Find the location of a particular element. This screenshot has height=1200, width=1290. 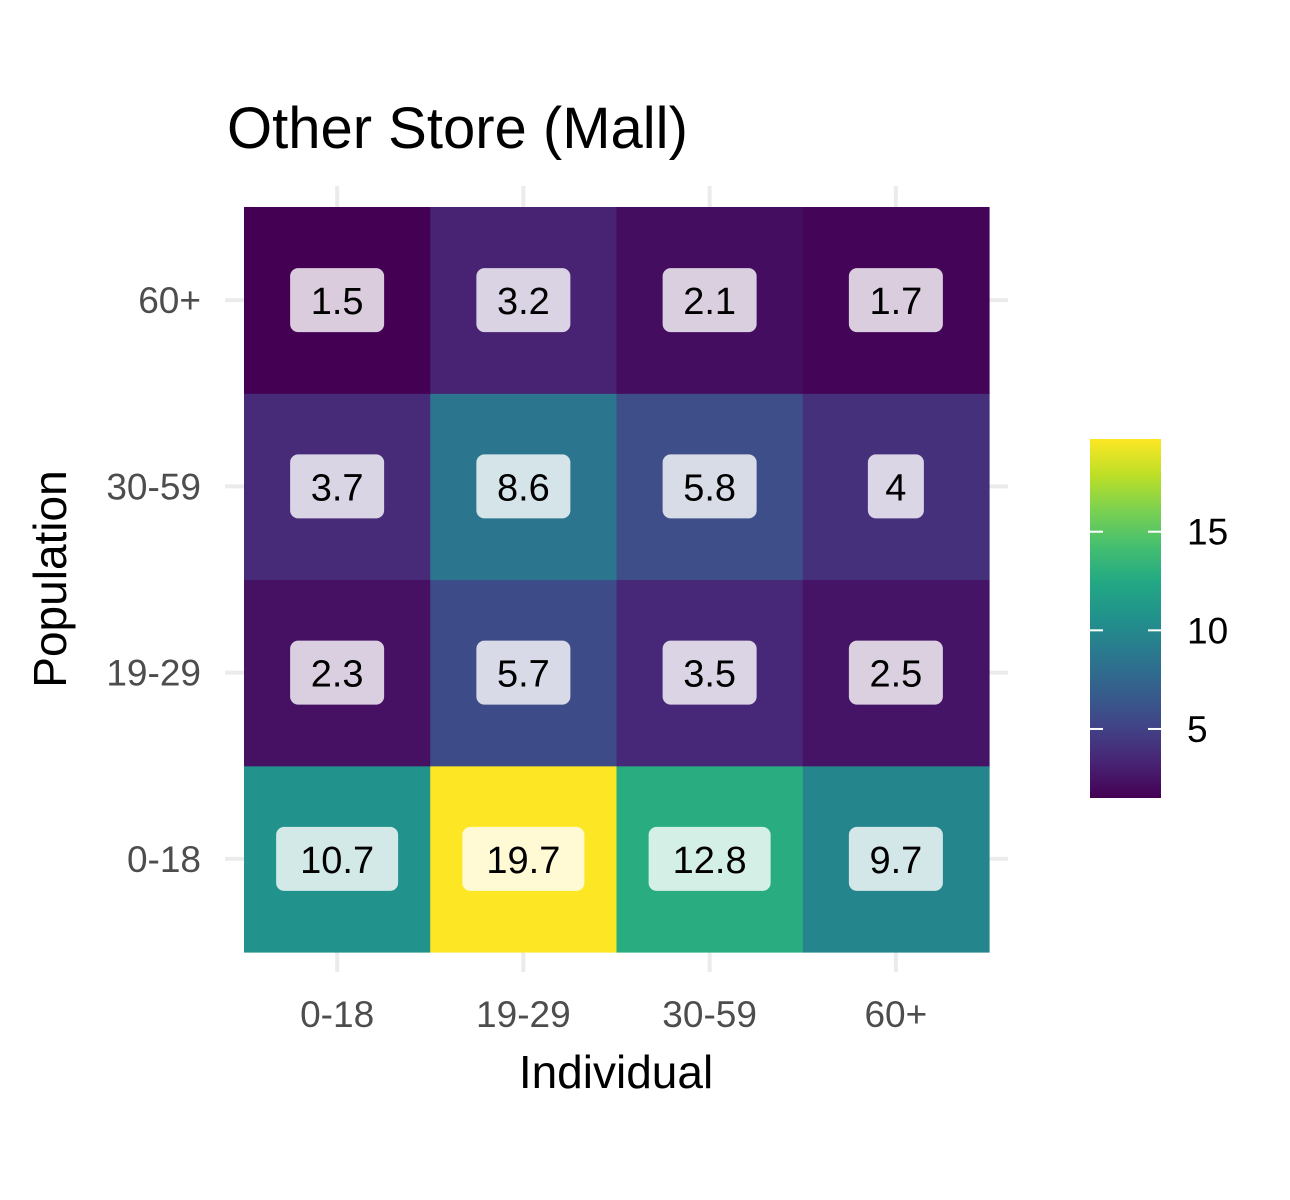

cell-value-label: 3.7 is located at coordinates (337, 488).